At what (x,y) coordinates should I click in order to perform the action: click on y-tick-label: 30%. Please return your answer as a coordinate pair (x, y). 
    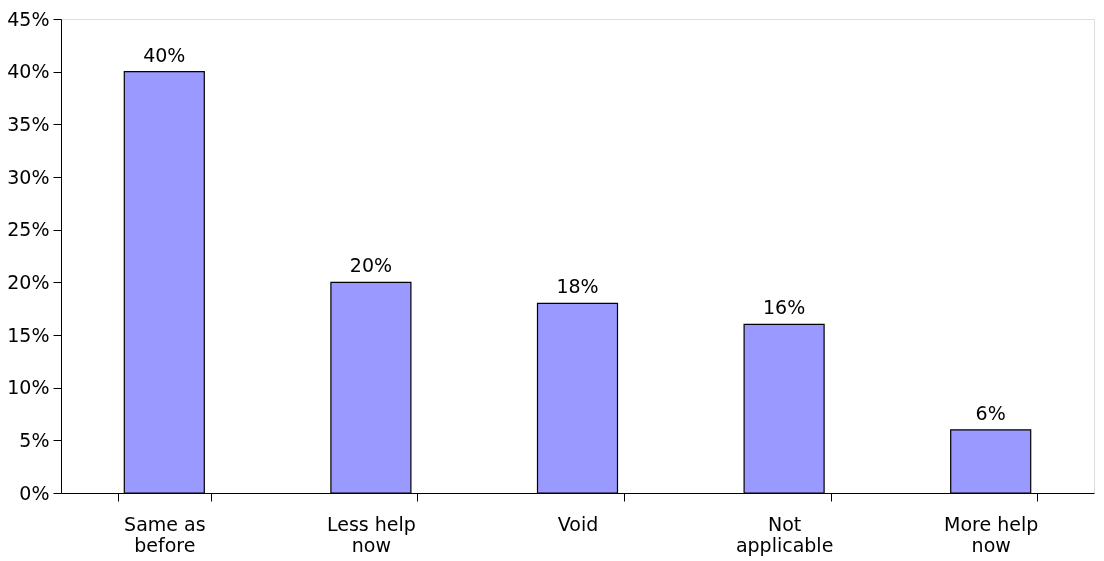
    Looking at the image, I should click on (28, 176).